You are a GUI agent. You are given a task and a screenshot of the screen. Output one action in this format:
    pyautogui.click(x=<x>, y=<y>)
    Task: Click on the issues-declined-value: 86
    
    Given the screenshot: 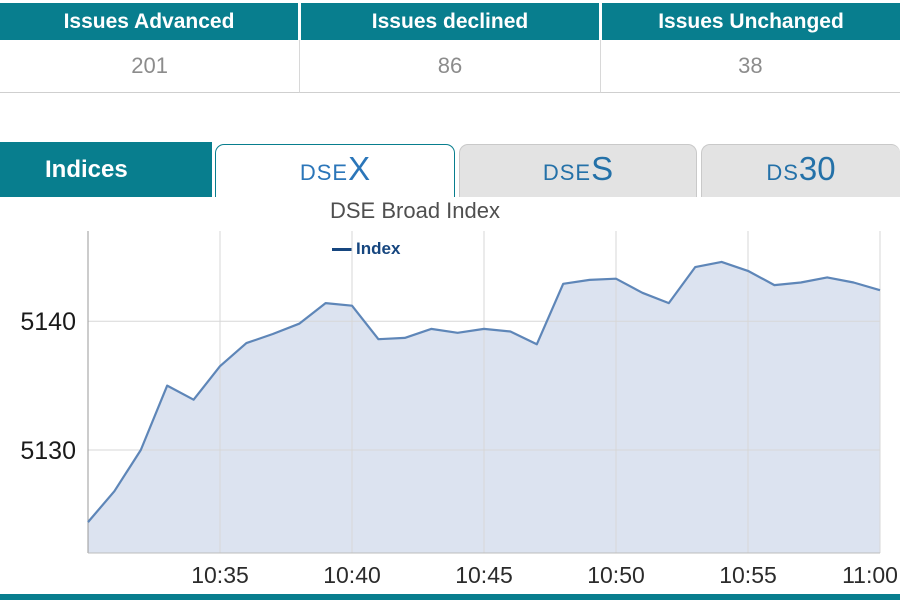 What is the action you would take?
    pyautogui.click(x=450, y=66)
    